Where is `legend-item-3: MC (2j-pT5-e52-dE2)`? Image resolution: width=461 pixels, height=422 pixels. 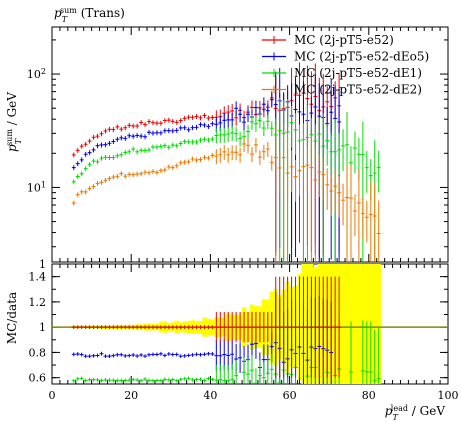
legend-item-3: MC (2j-pT5-e52-dE2) is located at coordinates (342, 90).